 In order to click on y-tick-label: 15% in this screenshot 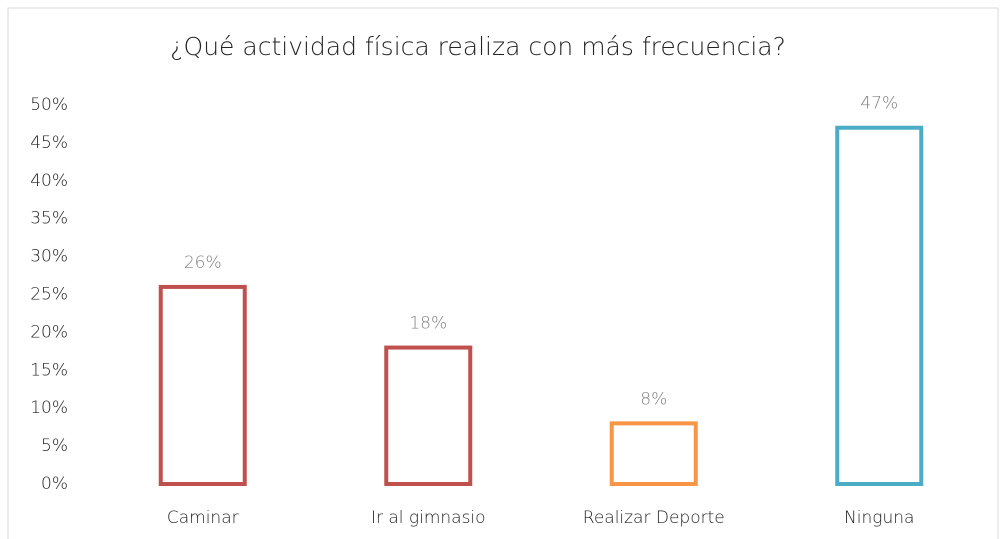, I will do `click(49, 370)`.